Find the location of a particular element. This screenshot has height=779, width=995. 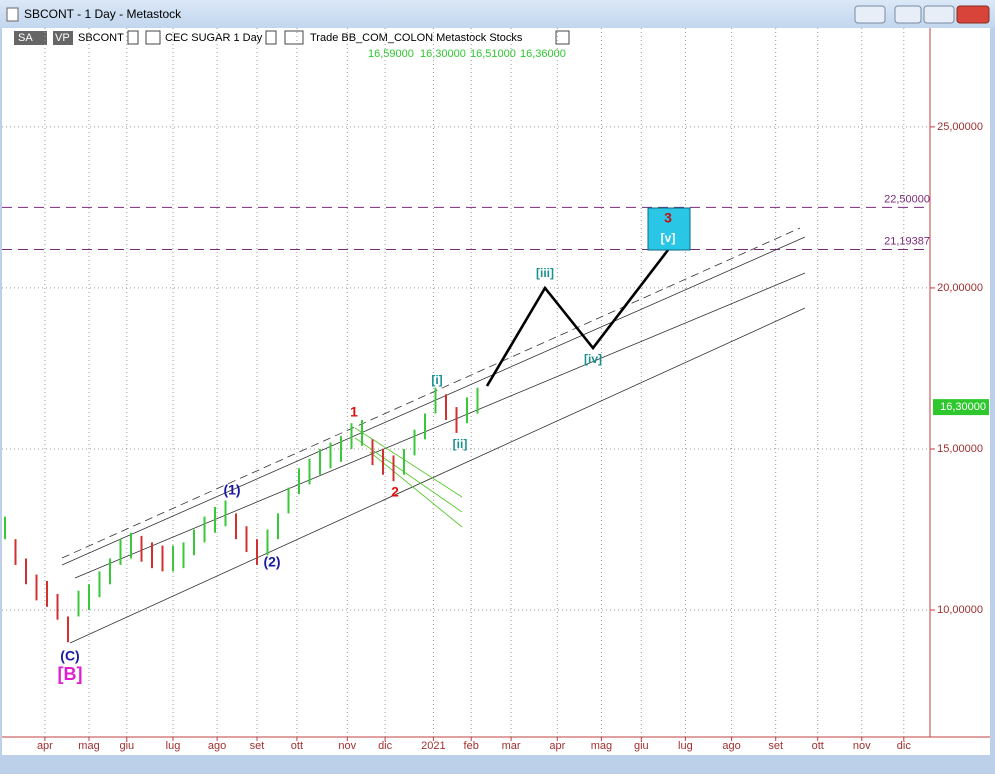

close-source-button is located at coordinates (562, 37).